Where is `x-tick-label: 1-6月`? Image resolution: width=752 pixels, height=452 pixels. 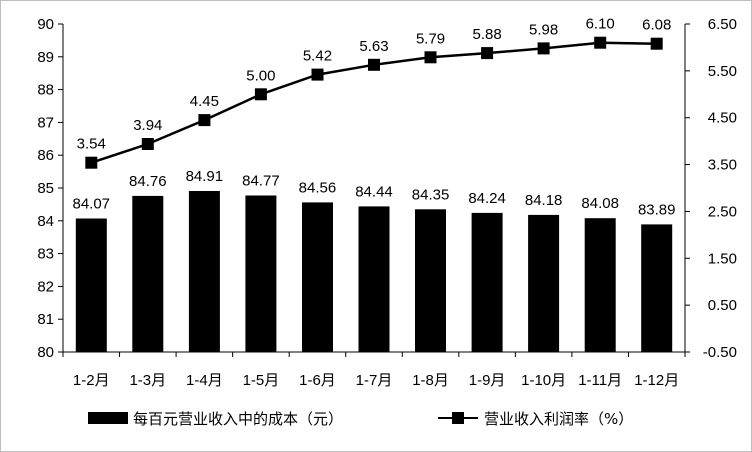
x-tick-label: 1-6月 is located at coordinates (317, 380).